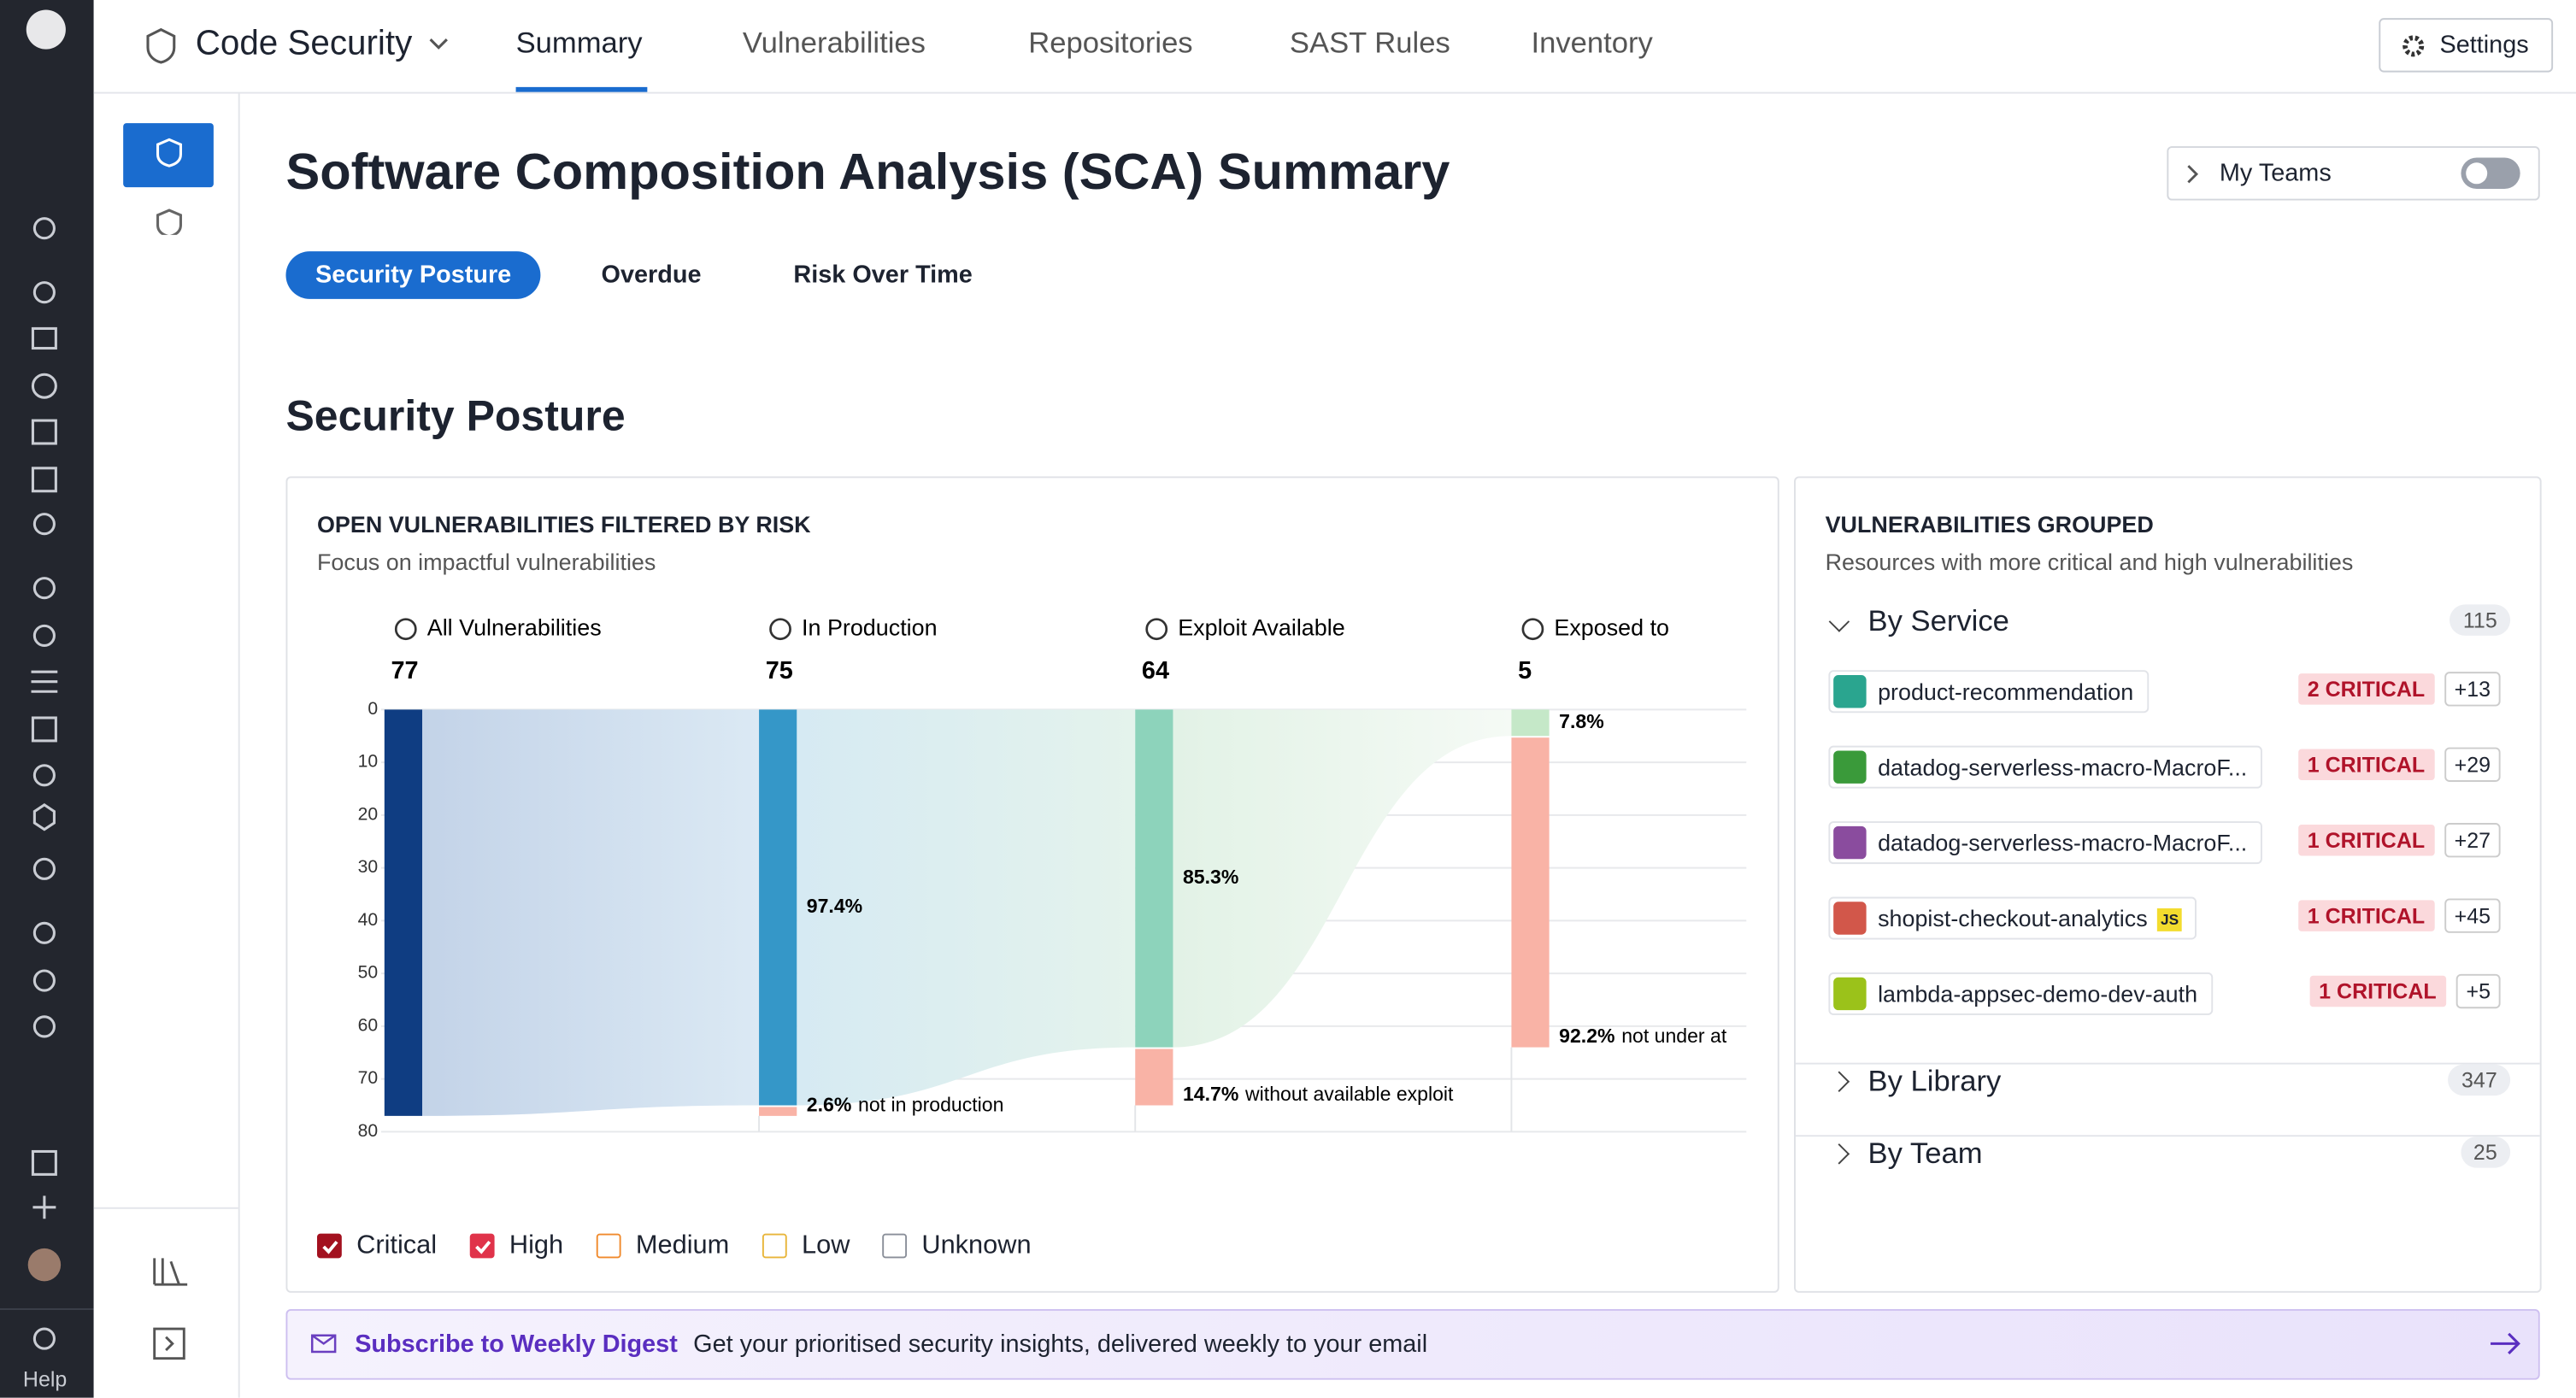  Describe the element at coordinates (870, 627) in the screenshot. I see `stage-label: In Production` at that location.